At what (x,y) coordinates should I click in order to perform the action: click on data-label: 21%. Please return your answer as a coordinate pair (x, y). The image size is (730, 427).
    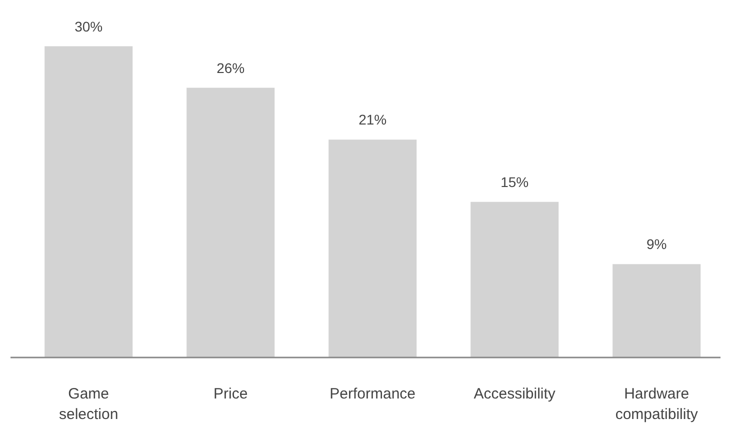
    Looking at the image, I should click on (372, 120).